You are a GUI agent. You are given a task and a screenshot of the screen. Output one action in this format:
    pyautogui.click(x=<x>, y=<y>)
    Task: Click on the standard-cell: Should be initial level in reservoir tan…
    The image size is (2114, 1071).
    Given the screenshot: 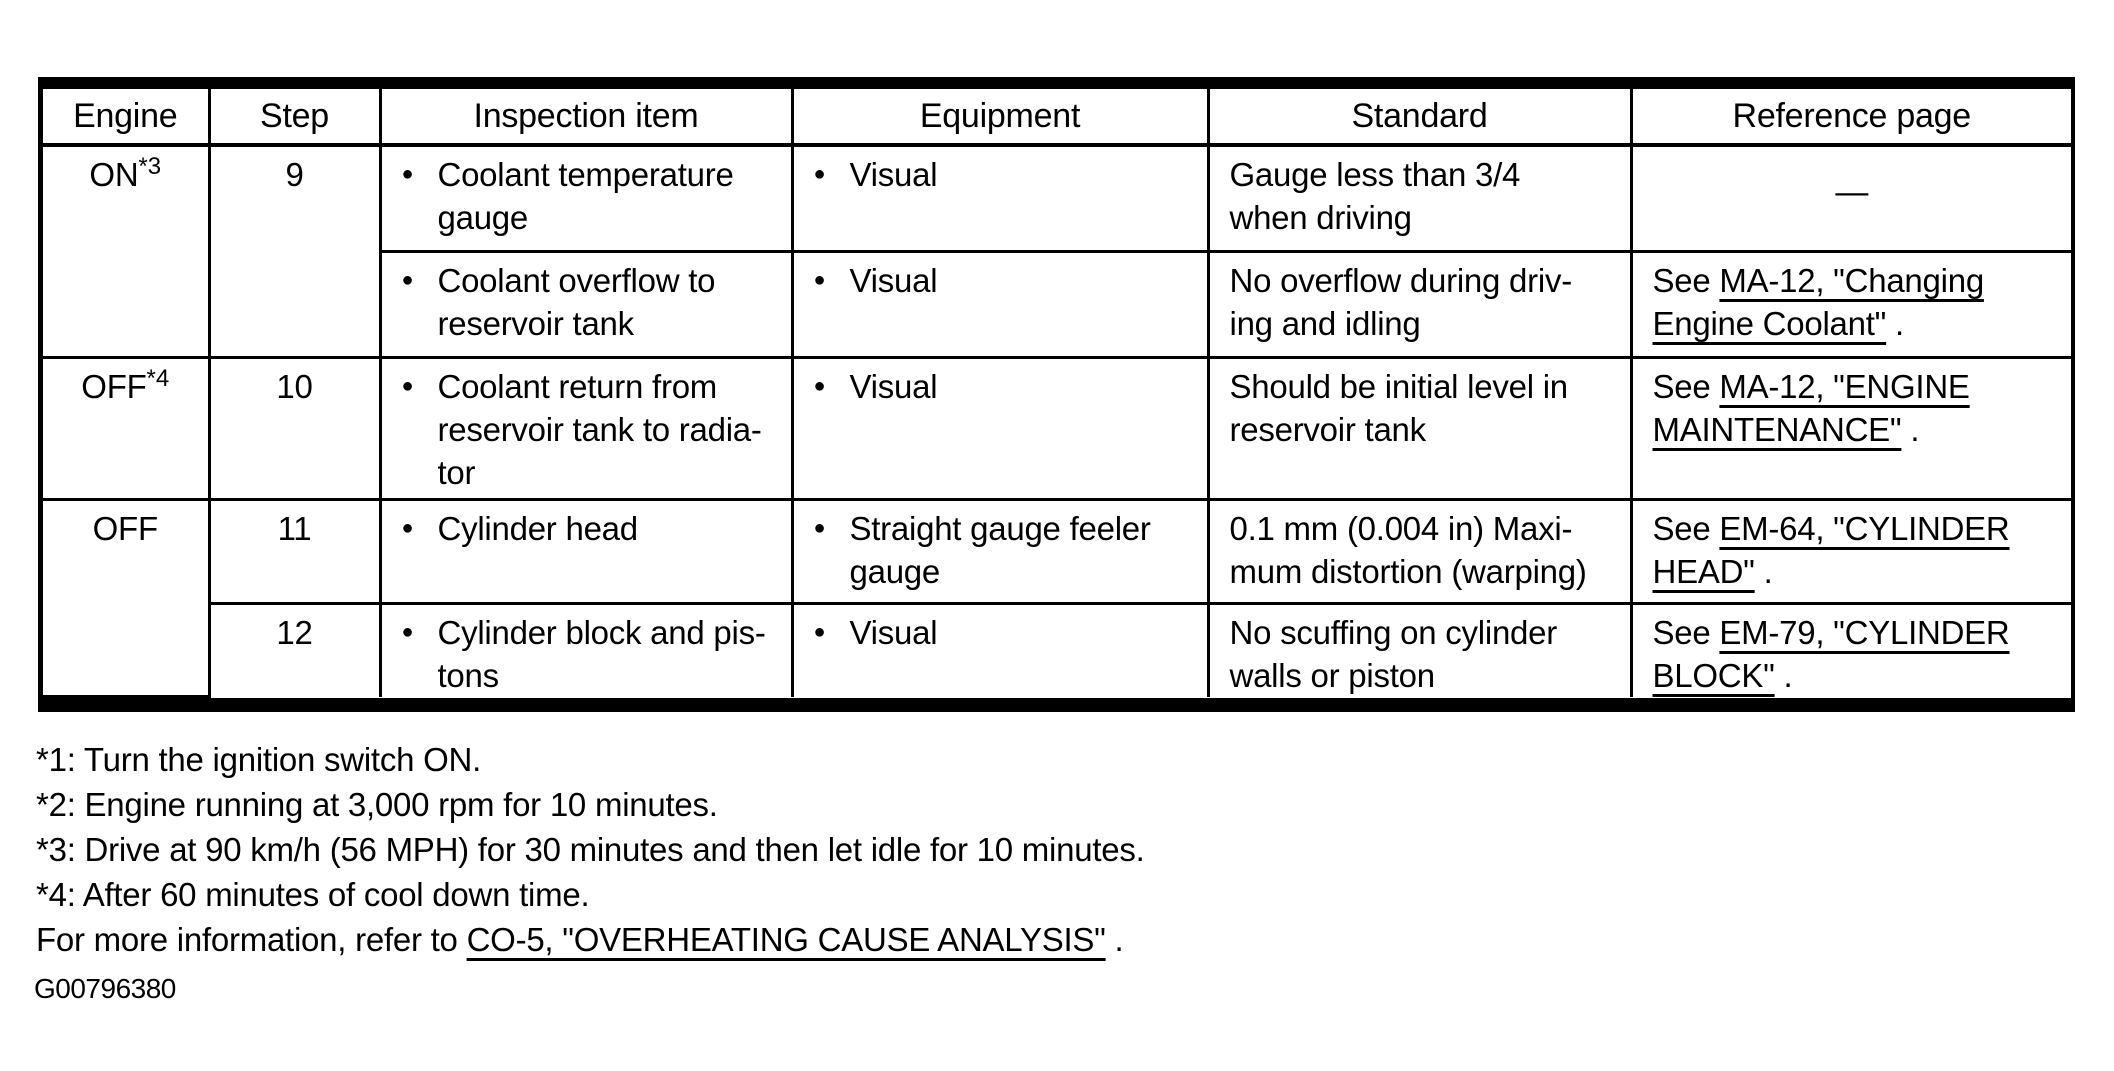 What is the action you would take?
    pyautogui.click(x=1419, y=428)
    